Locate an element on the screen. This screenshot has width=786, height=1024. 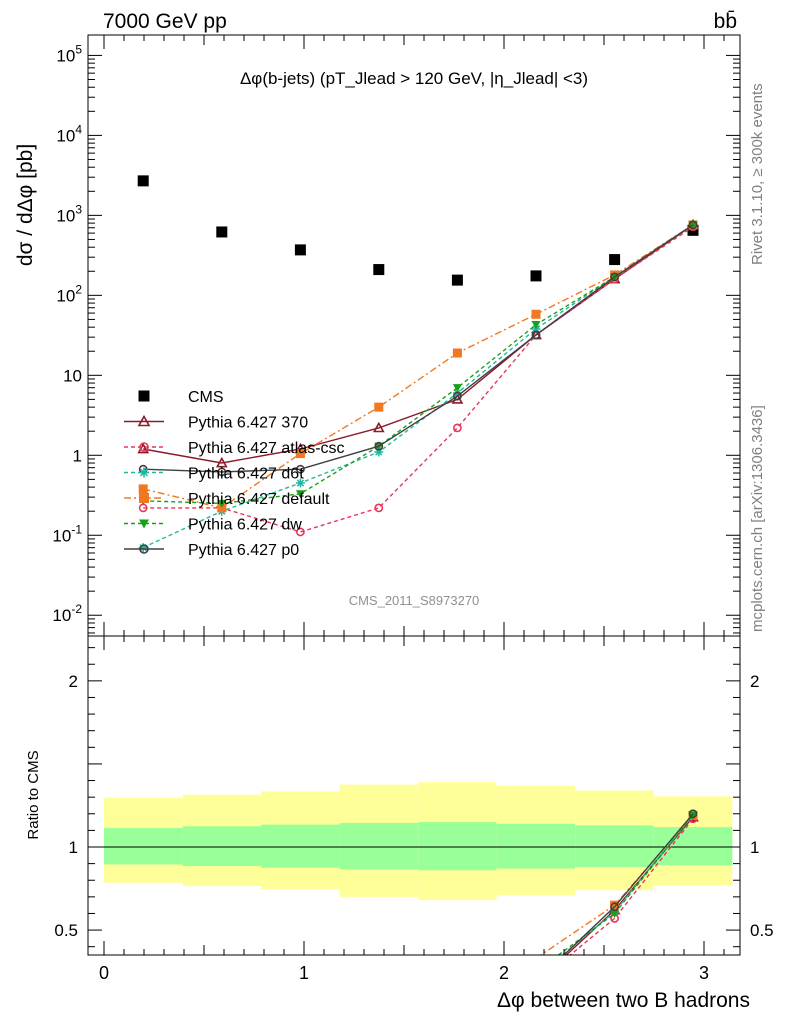
ratio-series-pythia-6-427-dw is located at coordinates (627, 883).